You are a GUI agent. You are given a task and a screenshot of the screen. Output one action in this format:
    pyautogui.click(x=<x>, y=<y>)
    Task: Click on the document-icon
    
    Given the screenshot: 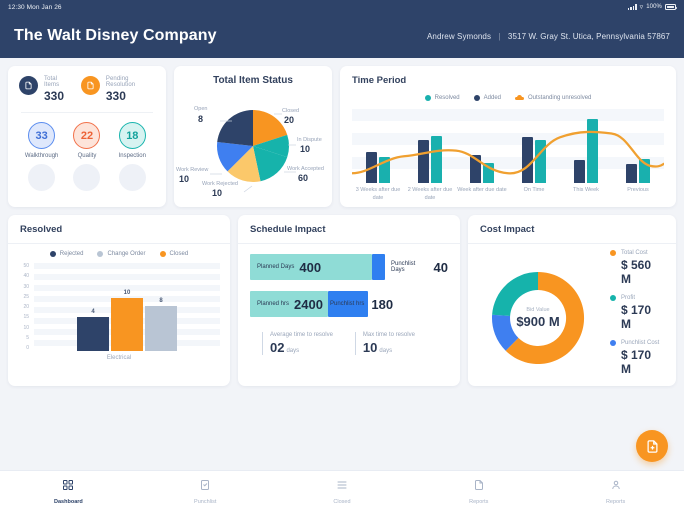 What is the action you would take?
    pyautogui.click(x=479, y=487)
    